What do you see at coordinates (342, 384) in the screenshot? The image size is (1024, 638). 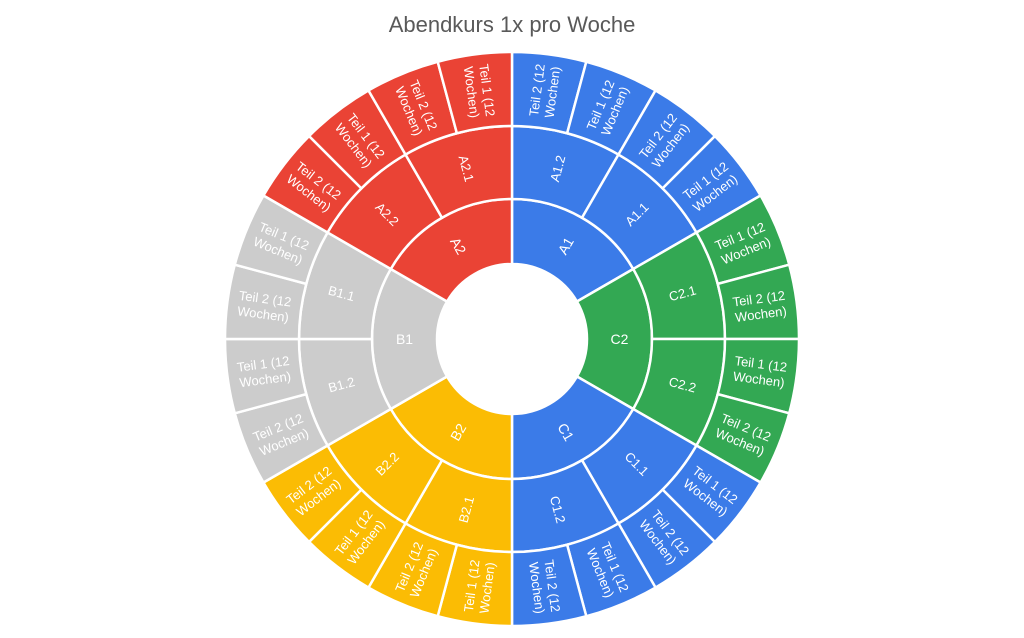 I see `seg-b1-2-label: B1.2` at bounding box center [342, 384].